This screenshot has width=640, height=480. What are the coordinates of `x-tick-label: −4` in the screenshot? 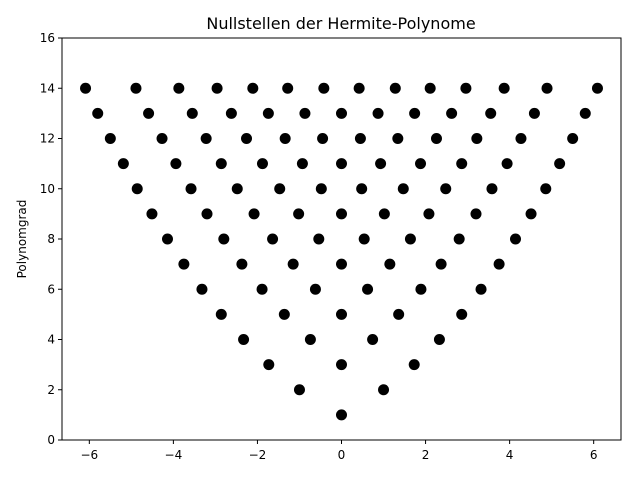 It's located at (174, 455).